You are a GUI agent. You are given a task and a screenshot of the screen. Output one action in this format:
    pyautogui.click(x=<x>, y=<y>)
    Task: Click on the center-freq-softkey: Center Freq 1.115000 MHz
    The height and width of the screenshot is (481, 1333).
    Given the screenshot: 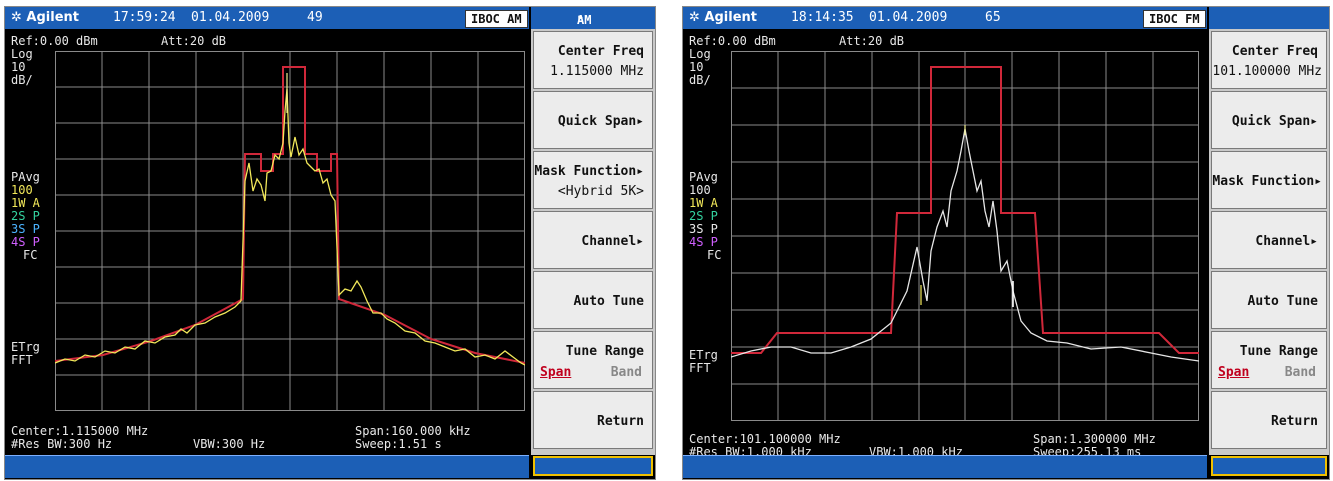 What is the action you would take?
    pyautogui.click(x=593, y=60)
    